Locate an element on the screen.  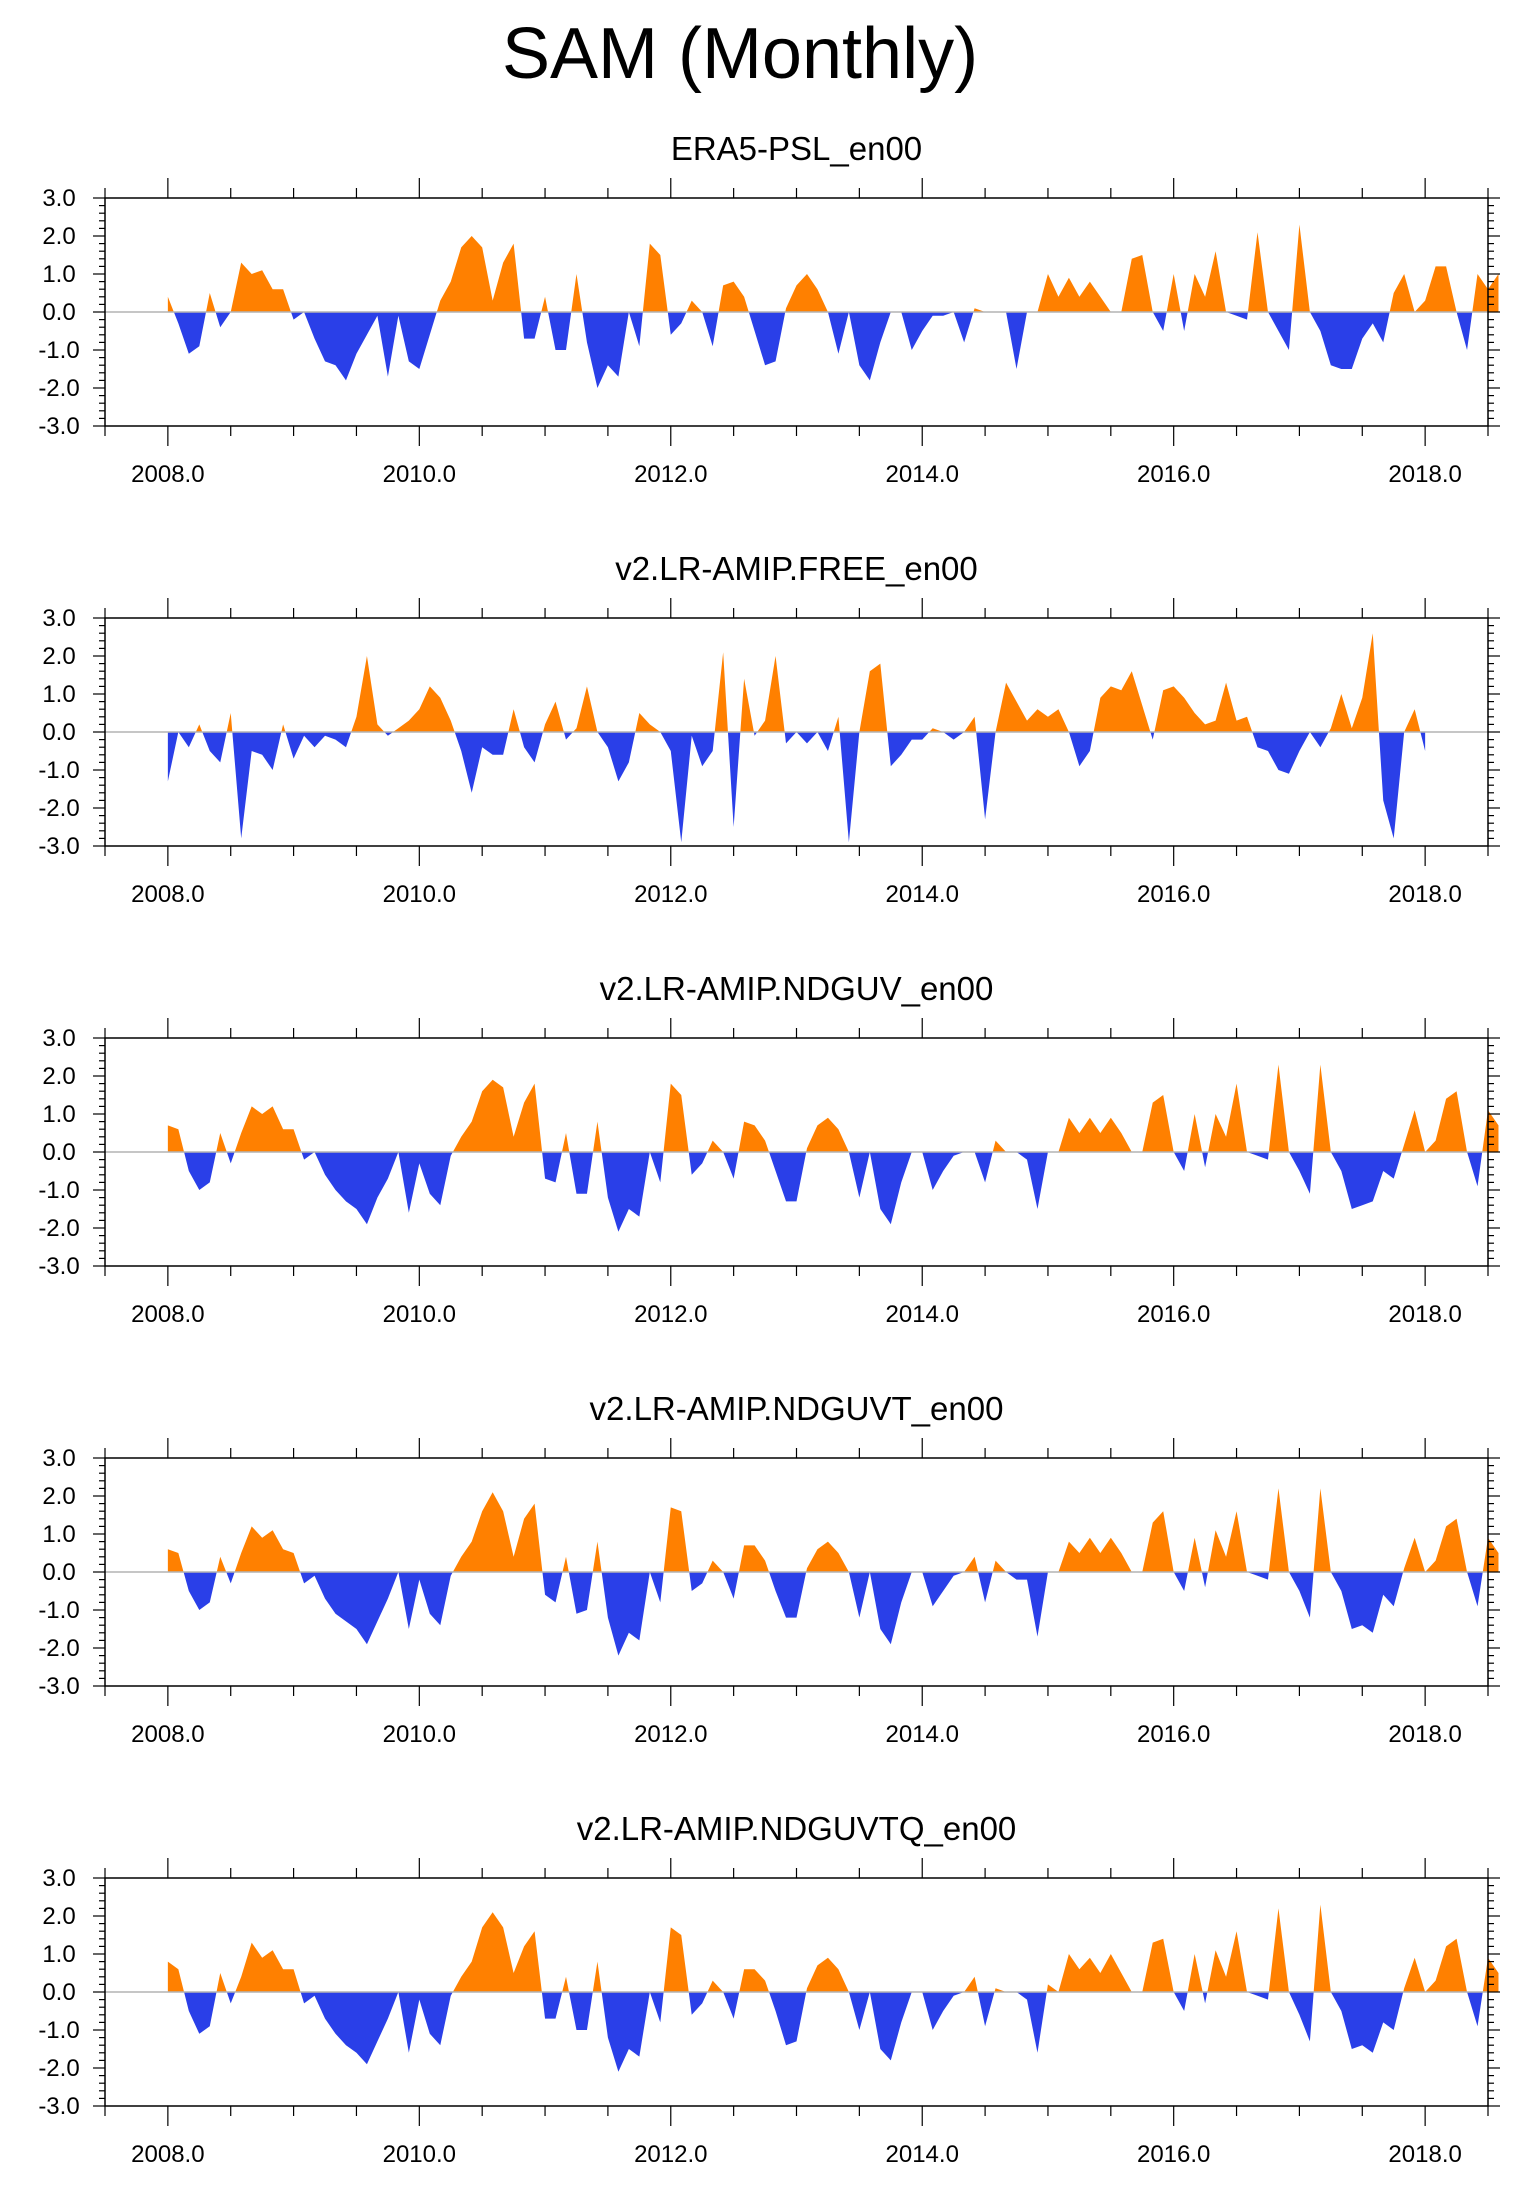
page-title: SAM (Monthly) is located at coordinates (740, 54).